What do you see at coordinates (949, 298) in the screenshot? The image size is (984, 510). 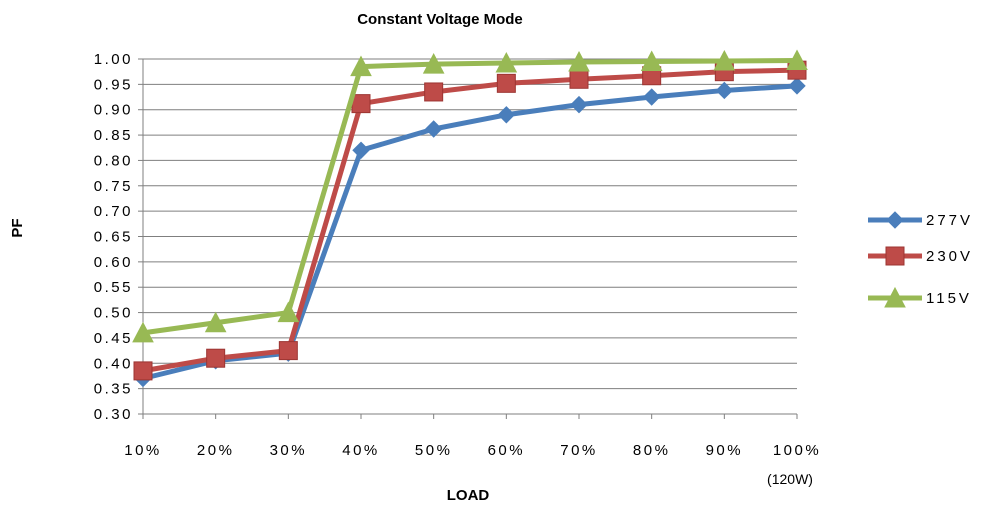 I see `legend-label: 115V` at bounding box center [949, 298].